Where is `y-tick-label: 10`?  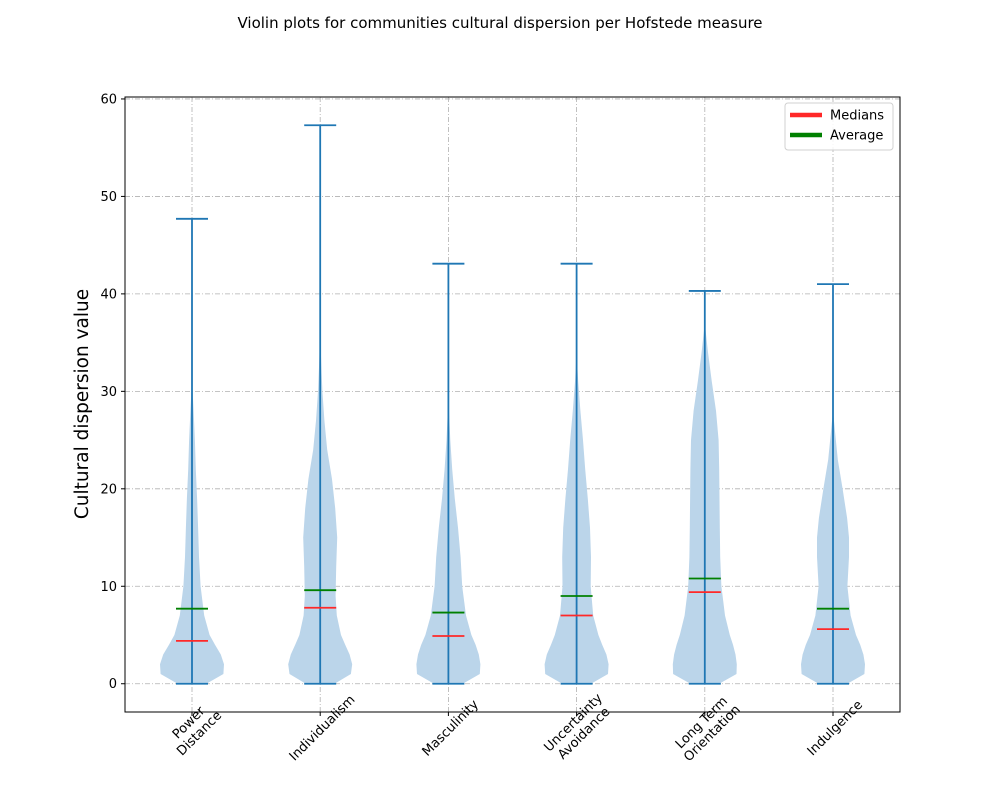
y-tick-label: 10 is located at coordinates (108, 587).